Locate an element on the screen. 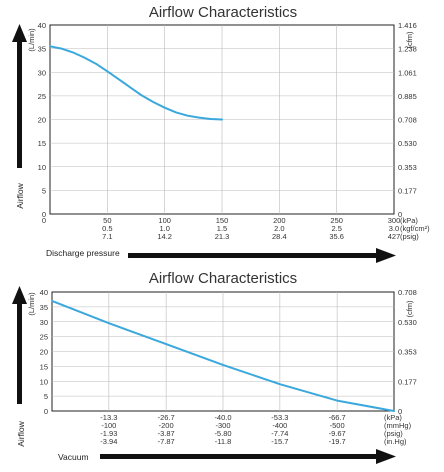 The image size is (444, 472). chart2-x-arrow is located at coordinates (248, 456).